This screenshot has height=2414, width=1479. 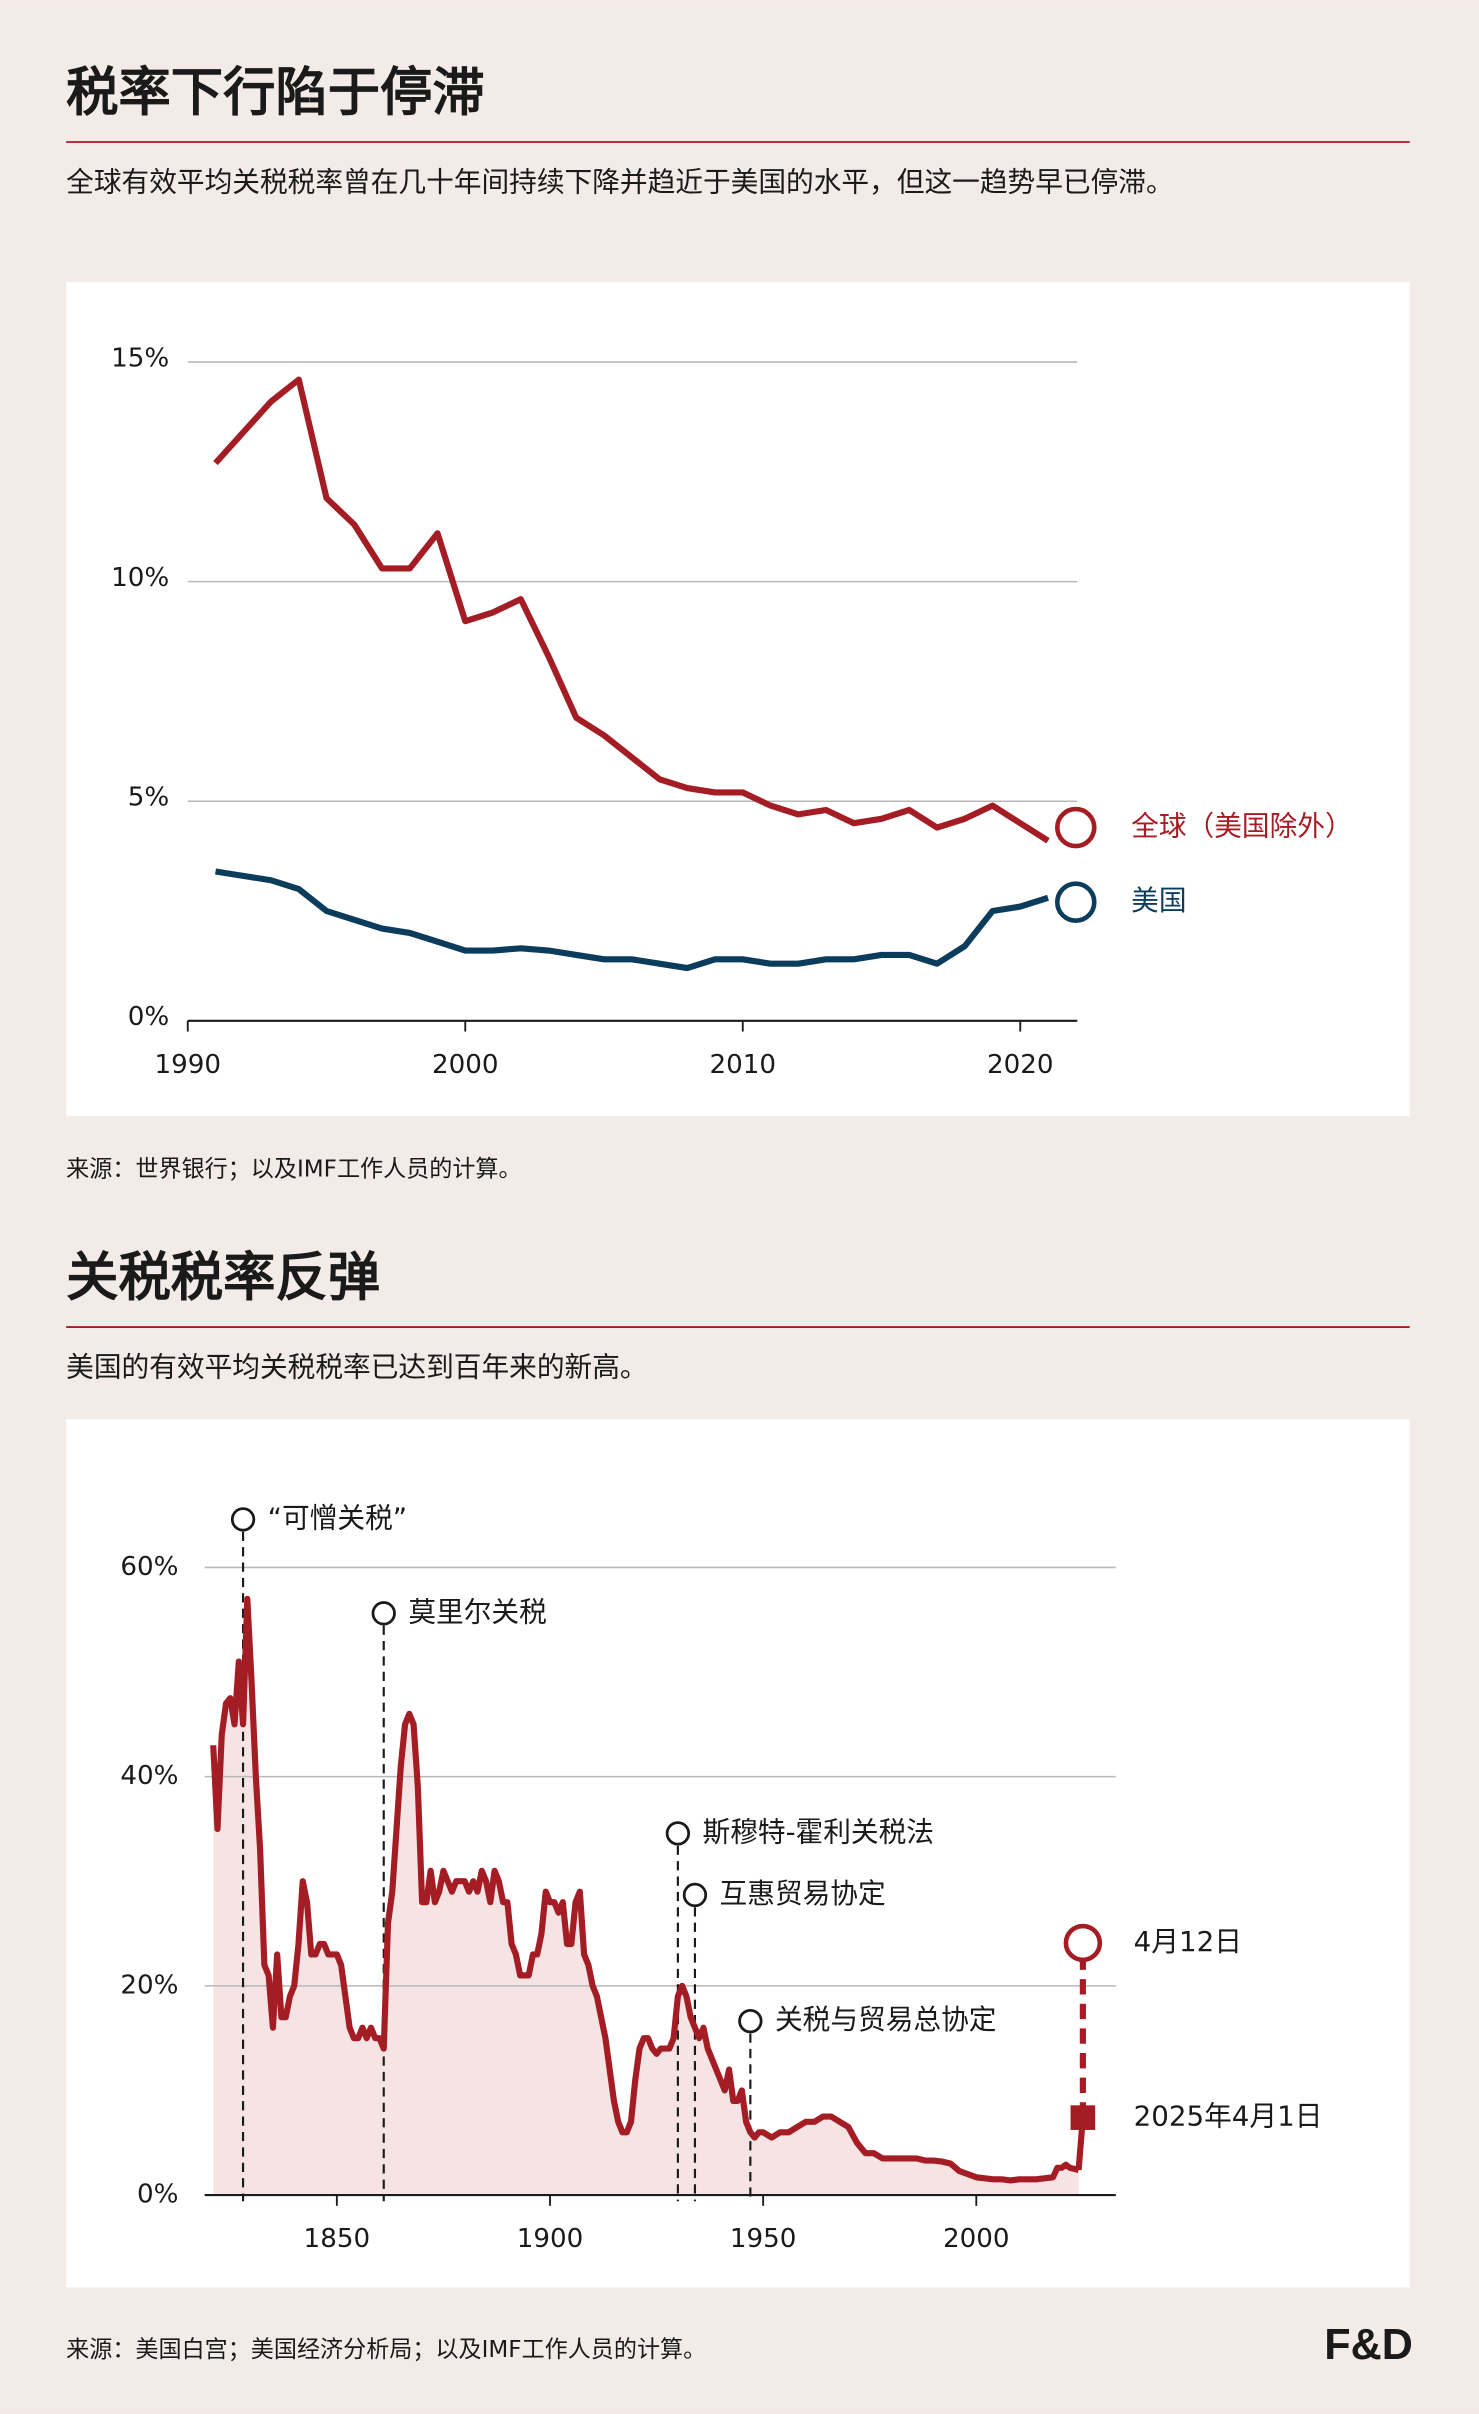 What do you see at coordinates (819, 1831) in the screenshot?
I see `annotation-label: 斯穆特-霍利关税法` at bounding box center [819, 1831].